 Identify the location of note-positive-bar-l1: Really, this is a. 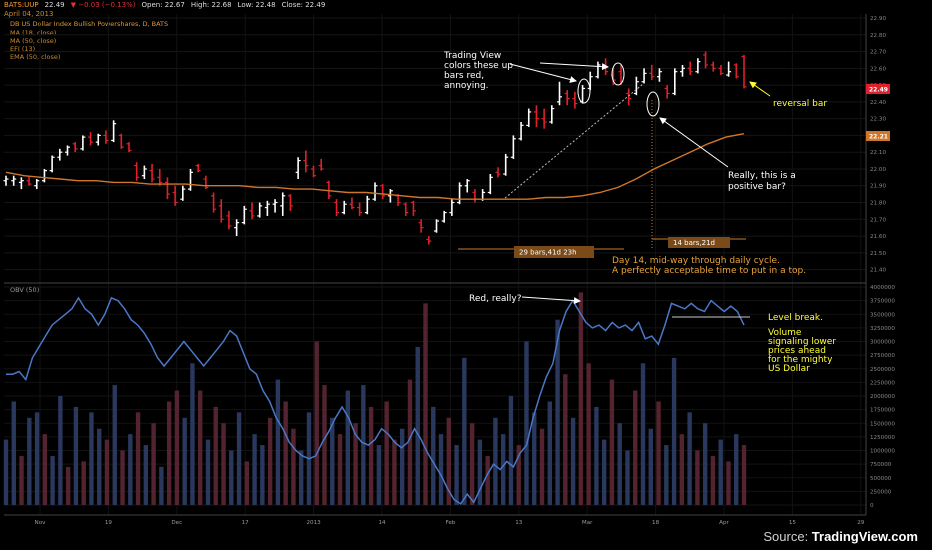
(762, 176).